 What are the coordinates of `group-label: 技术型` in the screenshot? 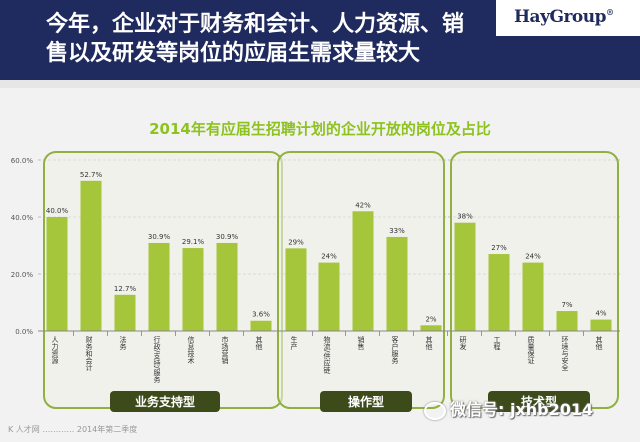 It's located at (539, 401).